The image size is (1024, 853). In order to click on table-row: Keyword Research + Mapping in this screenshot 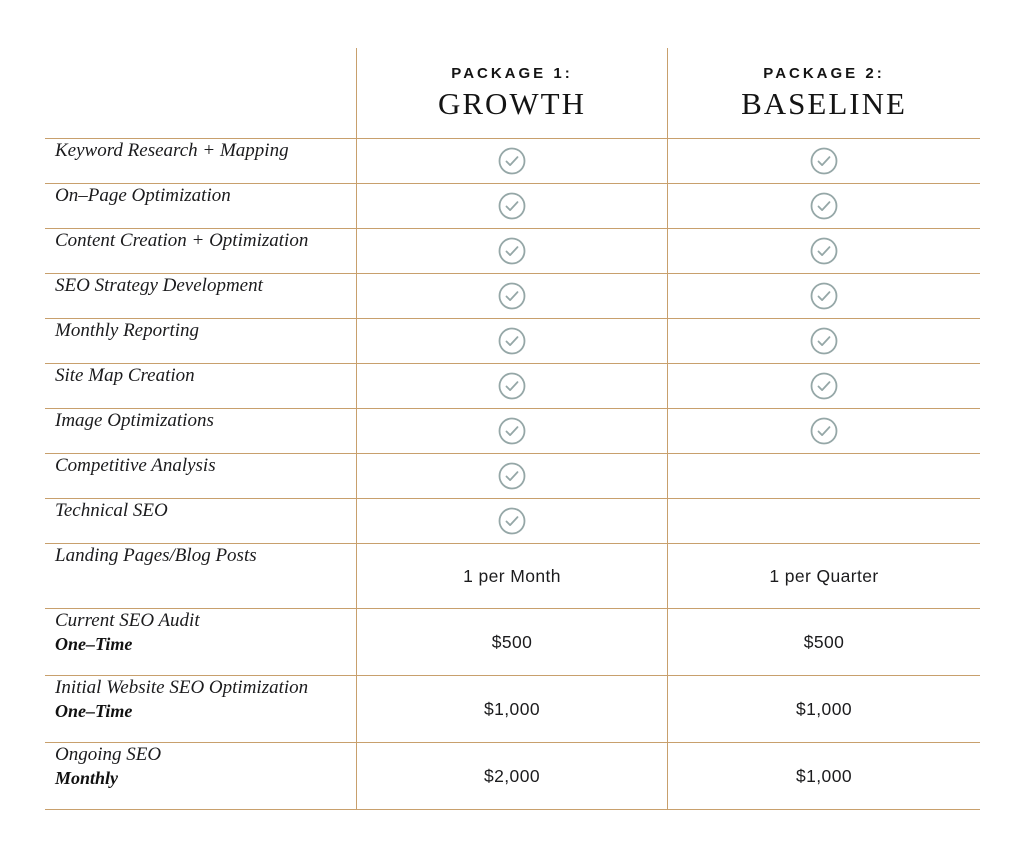, I will do `click(512, 160)`.